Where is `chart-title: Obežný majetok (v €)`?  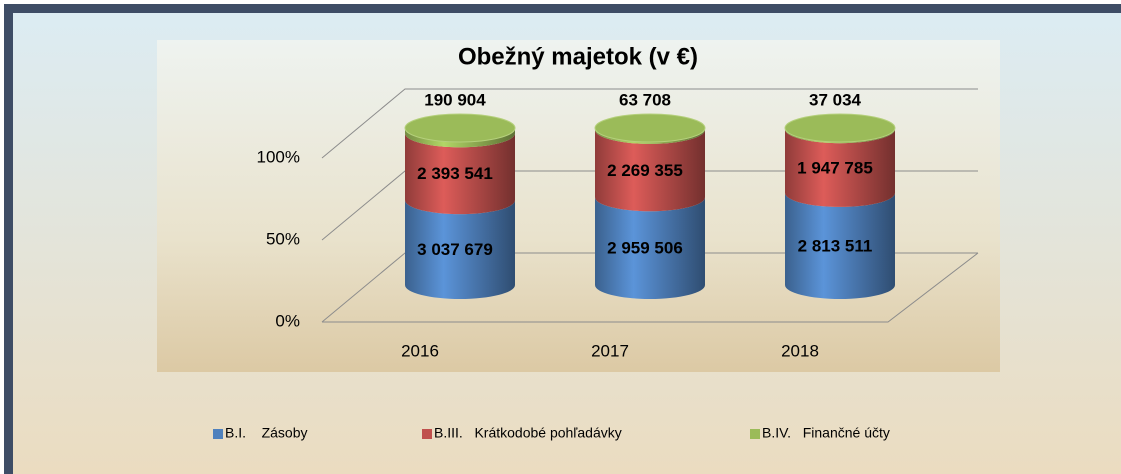
chart-title: Obežný majetok (v €) is located at coordinates (578, 56).